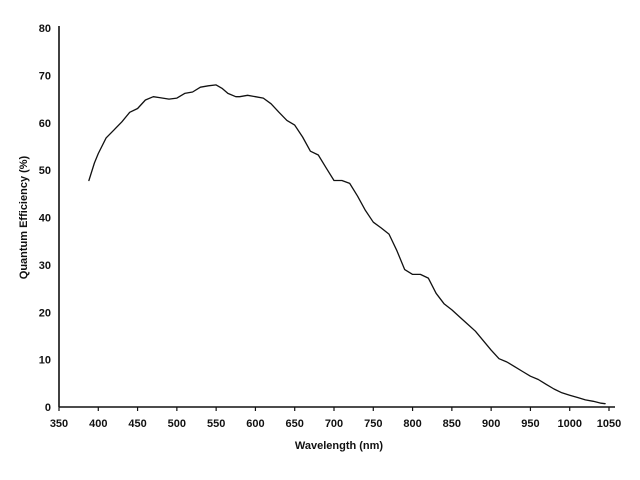 The image size is (640, 480). What do you see at coordinates (45, 266) in the screenshot?
I see `y-tick-label: 30` at bounding box center [45, 266].